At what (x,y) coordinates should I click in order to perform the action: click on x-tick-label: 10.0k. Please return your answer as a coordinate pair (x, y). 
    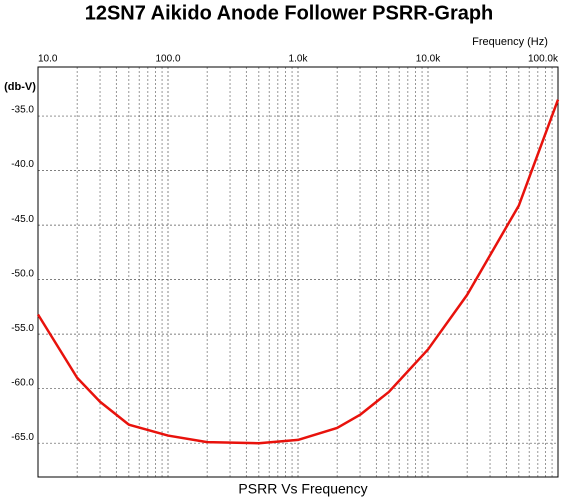
    Looking at the image, I should click on (428, 59).